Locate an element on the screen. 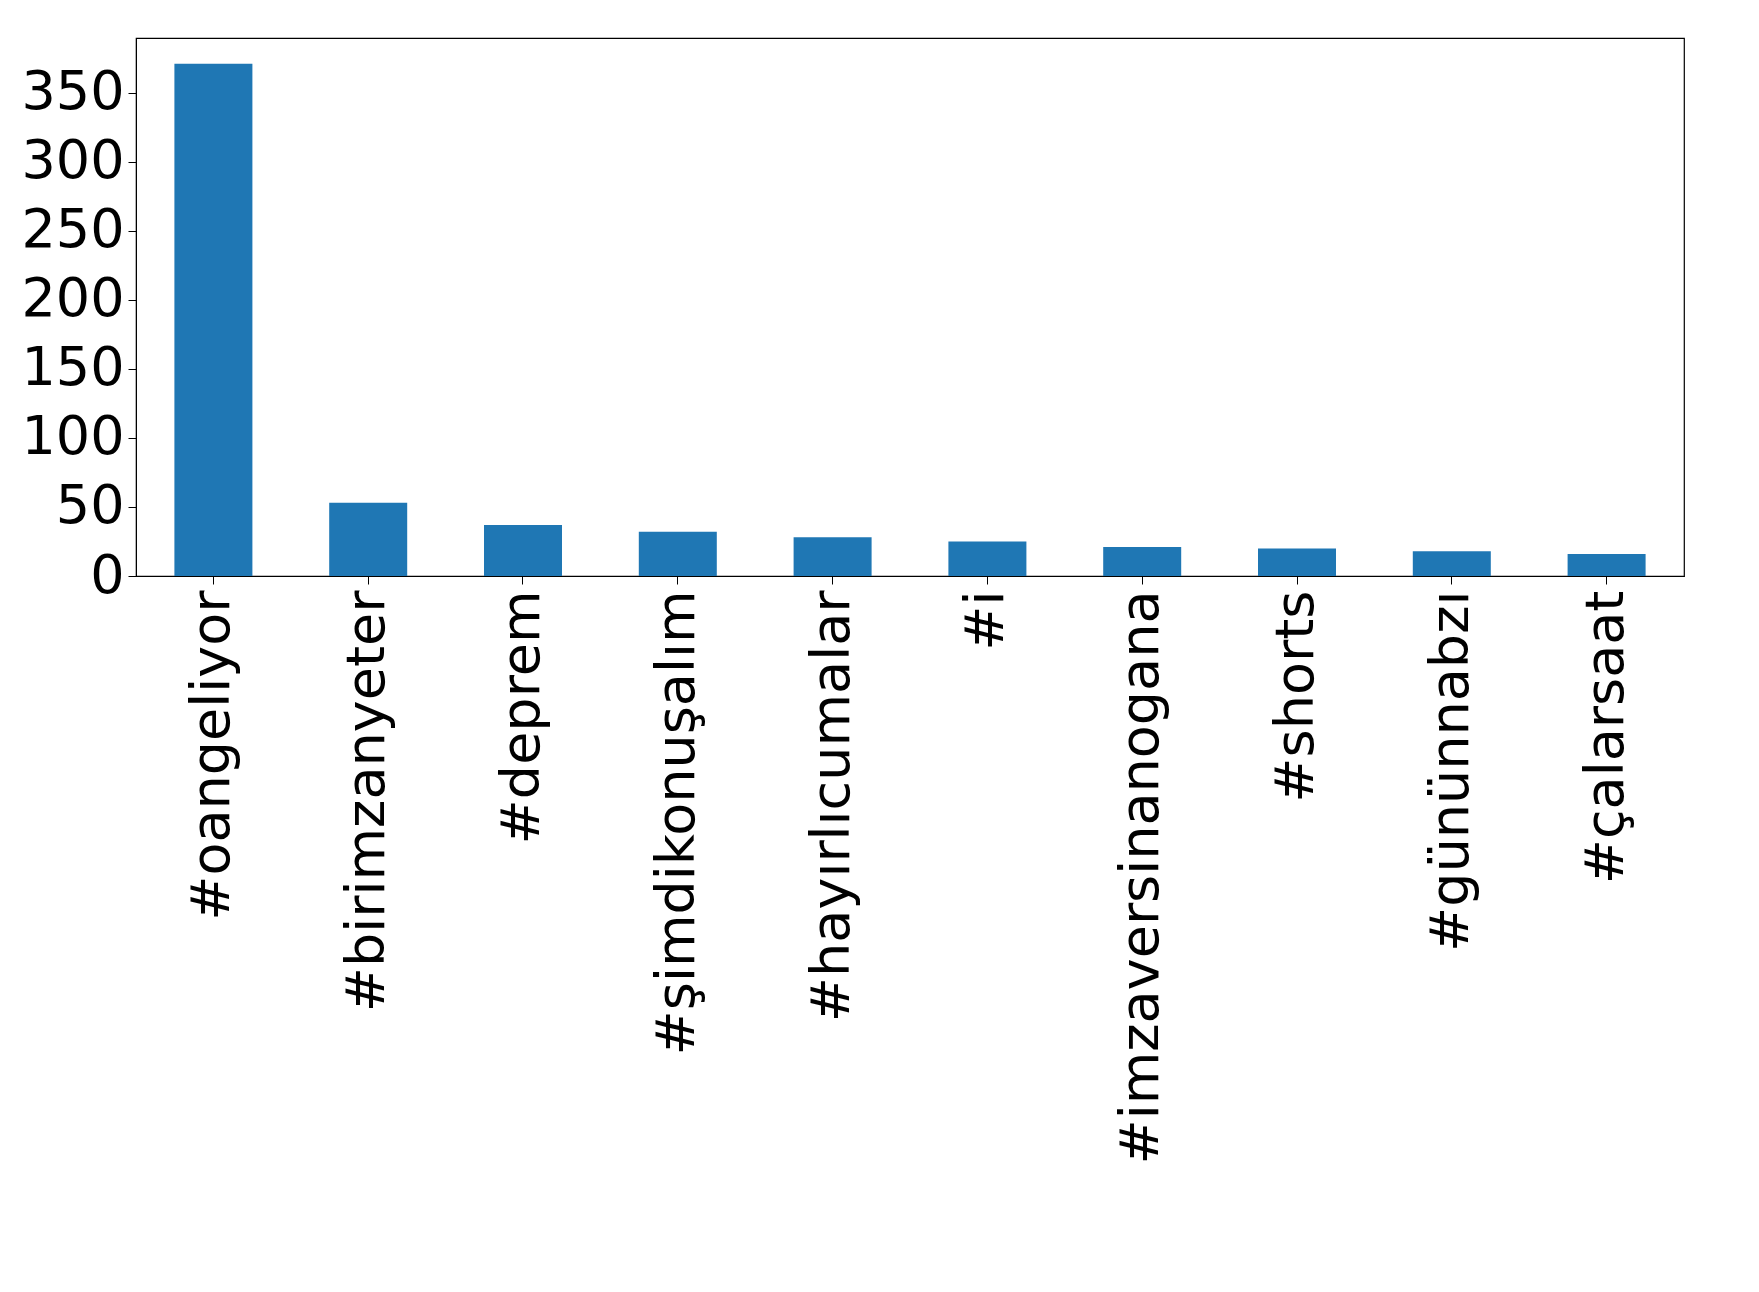 The width and height of the screenshot is (1759, 1292). y-tick-label: 100 is located at coordinates (73, 436).